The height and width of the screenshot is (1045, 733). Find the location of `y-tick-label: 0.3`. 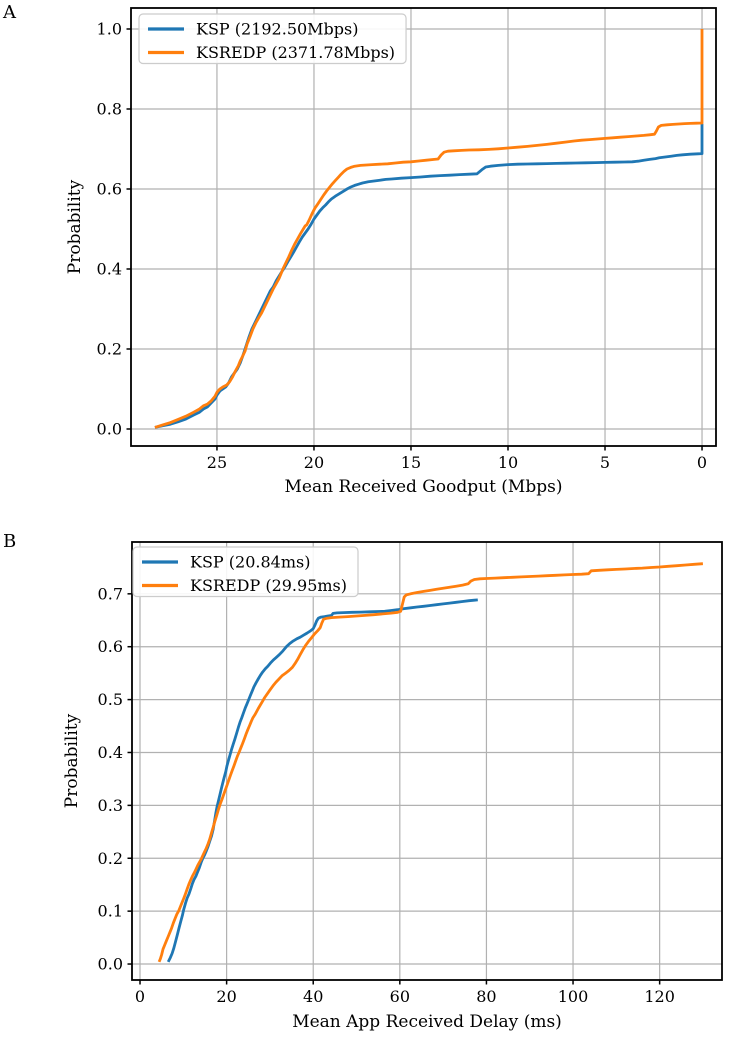

y-tick-label: 0.3 is located at coordinates (110, 805).